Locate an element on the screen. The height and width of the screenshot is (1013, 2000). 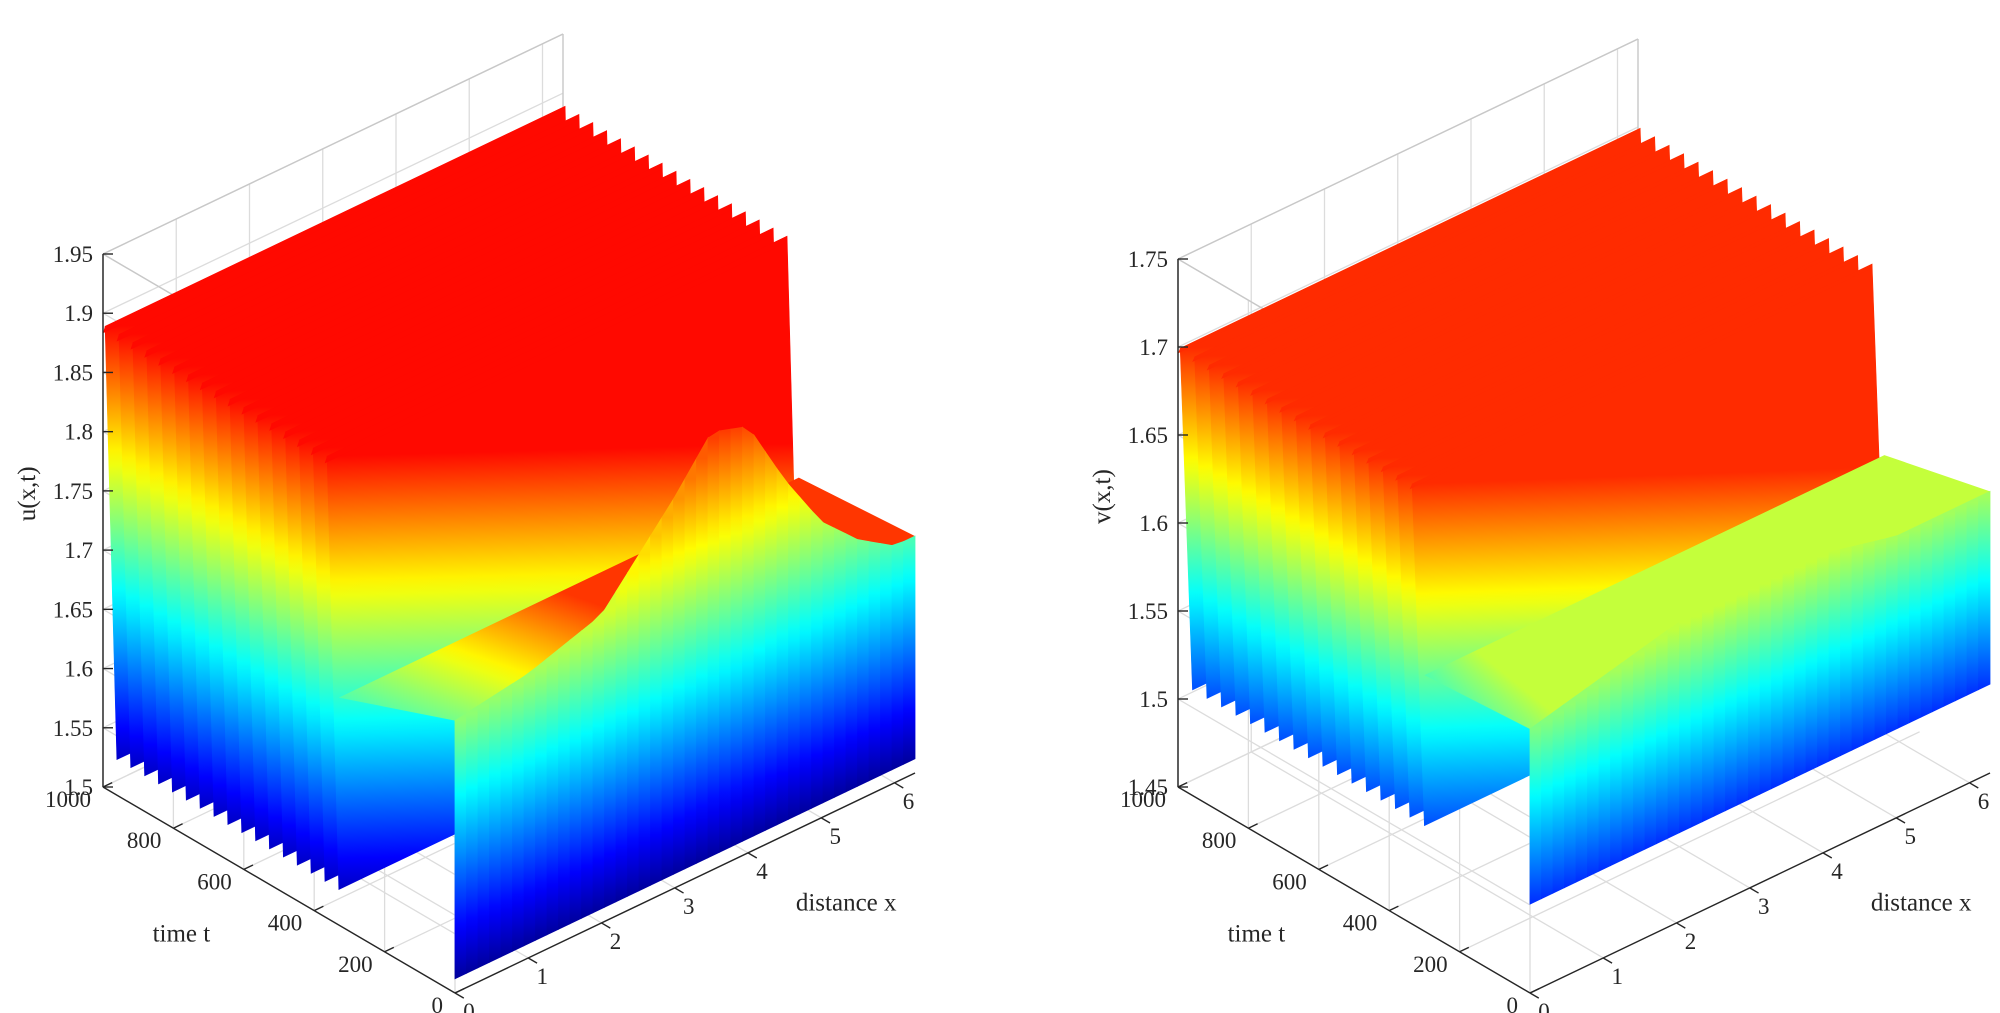
z-axis-label: u(x,t) is located at coordinates (27, 493).